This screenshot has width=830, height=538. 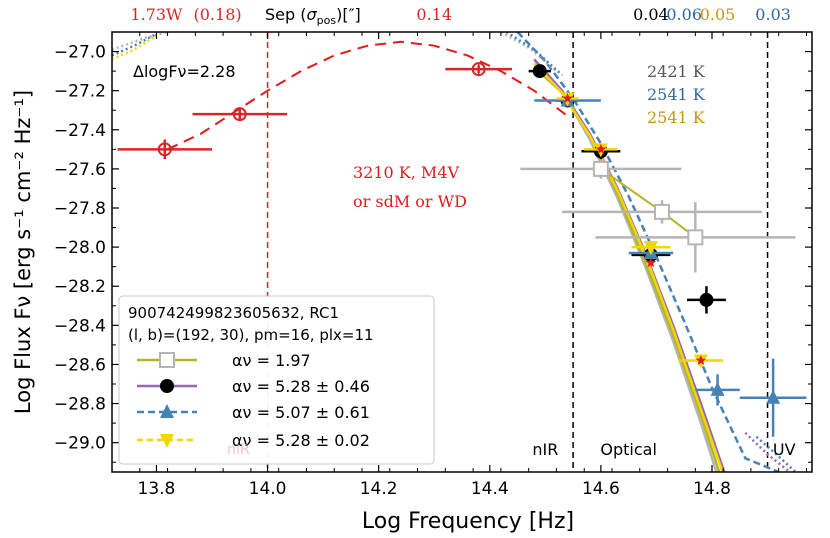 I want to click on y-tick-label-10: −27.0, so click(x=80, y=53).